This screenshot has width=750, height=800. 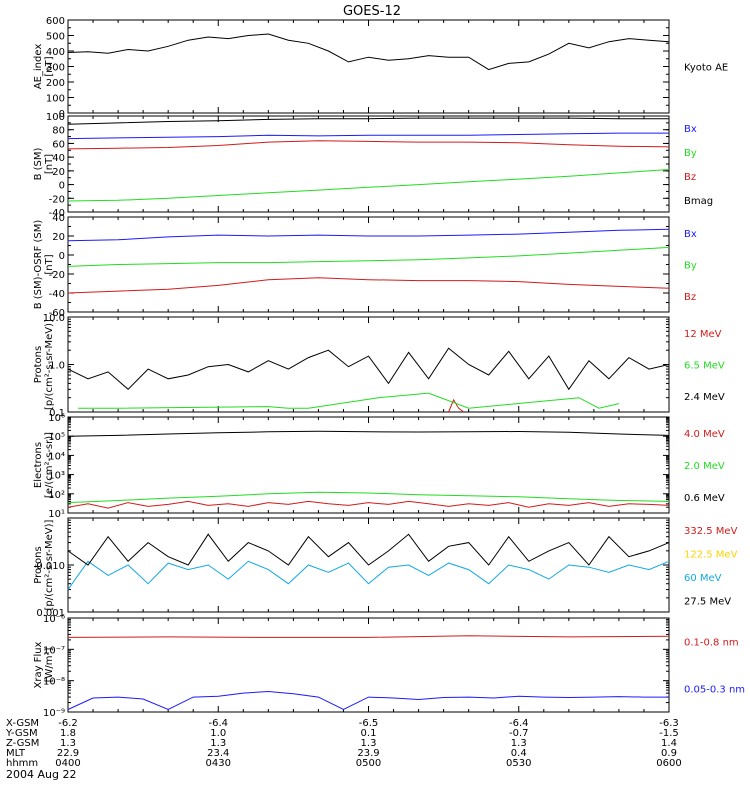 I want to click on legend-label: 2.0 MeV, so click(x=704, y=466).